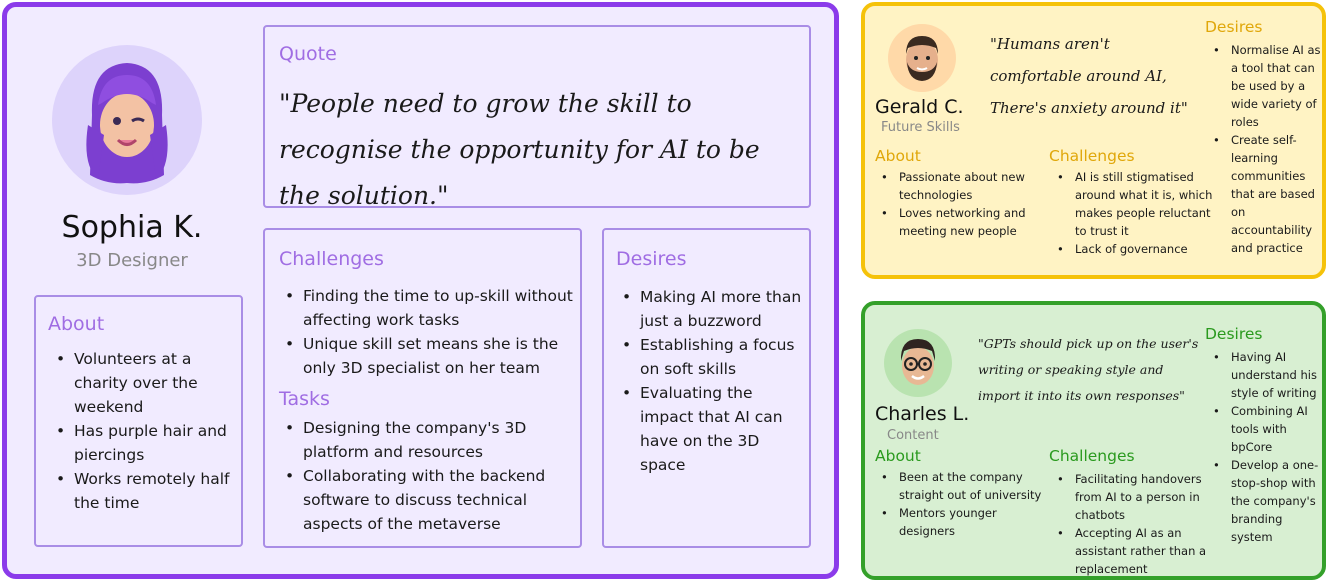 Image resolution: width=1328 pixels, height=582 pixels. What do you see at coordinates (913, 435) in the screenshot?
I see `charles-role: Content` at bounding box center [913, 435].